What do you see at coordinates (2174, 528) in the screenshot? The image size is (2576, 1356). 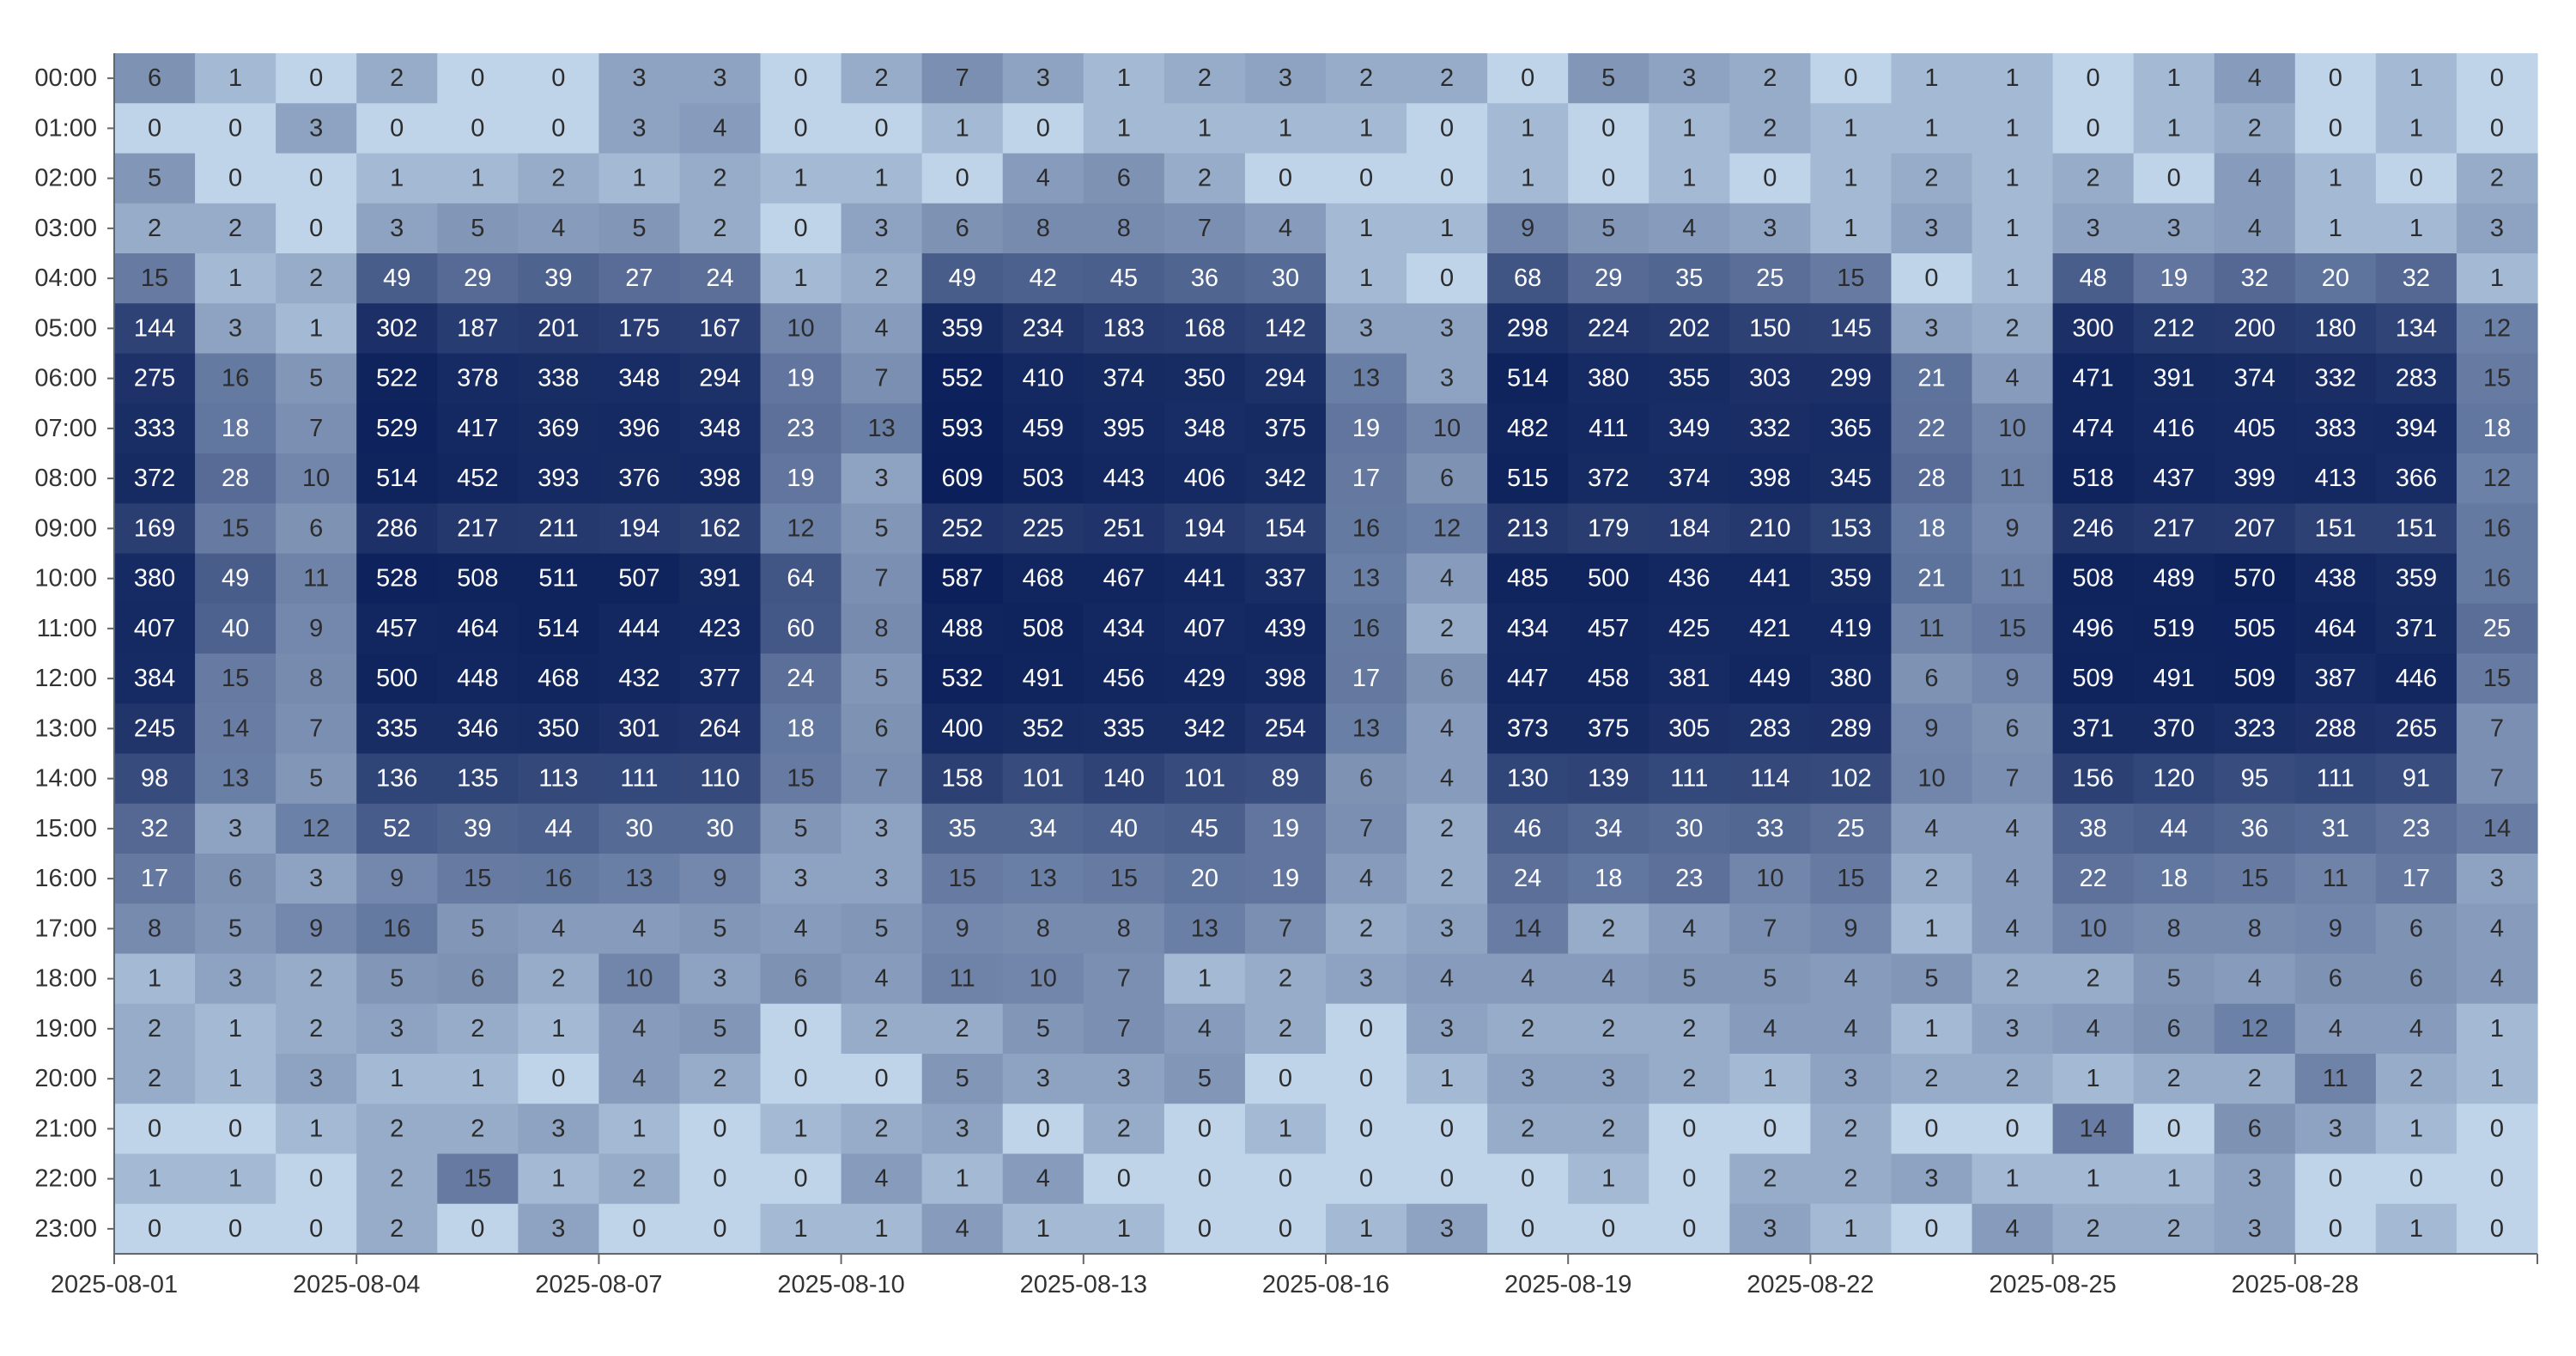 I see `cell-value-label: 217` at bounding box center [2174, 528].